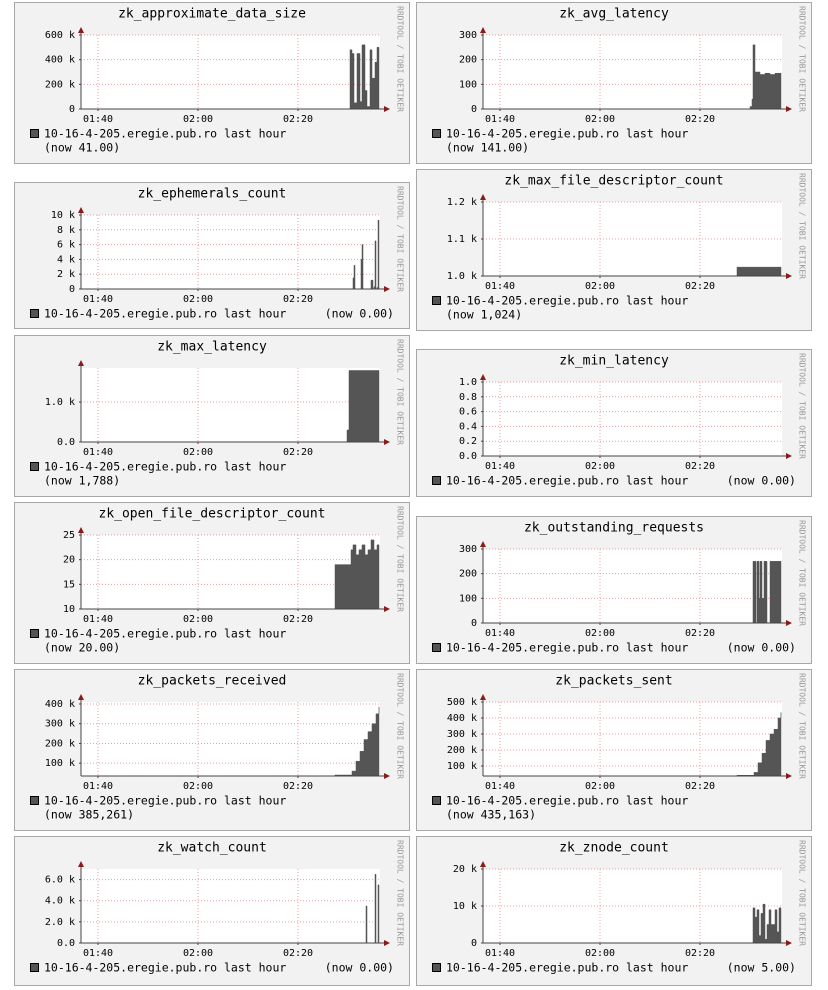  What do you see at coordinates (613, 181) in the screenshot?
I see `graph-title: zk_max_file_descriptor_count` at bounding box center [613, 181].